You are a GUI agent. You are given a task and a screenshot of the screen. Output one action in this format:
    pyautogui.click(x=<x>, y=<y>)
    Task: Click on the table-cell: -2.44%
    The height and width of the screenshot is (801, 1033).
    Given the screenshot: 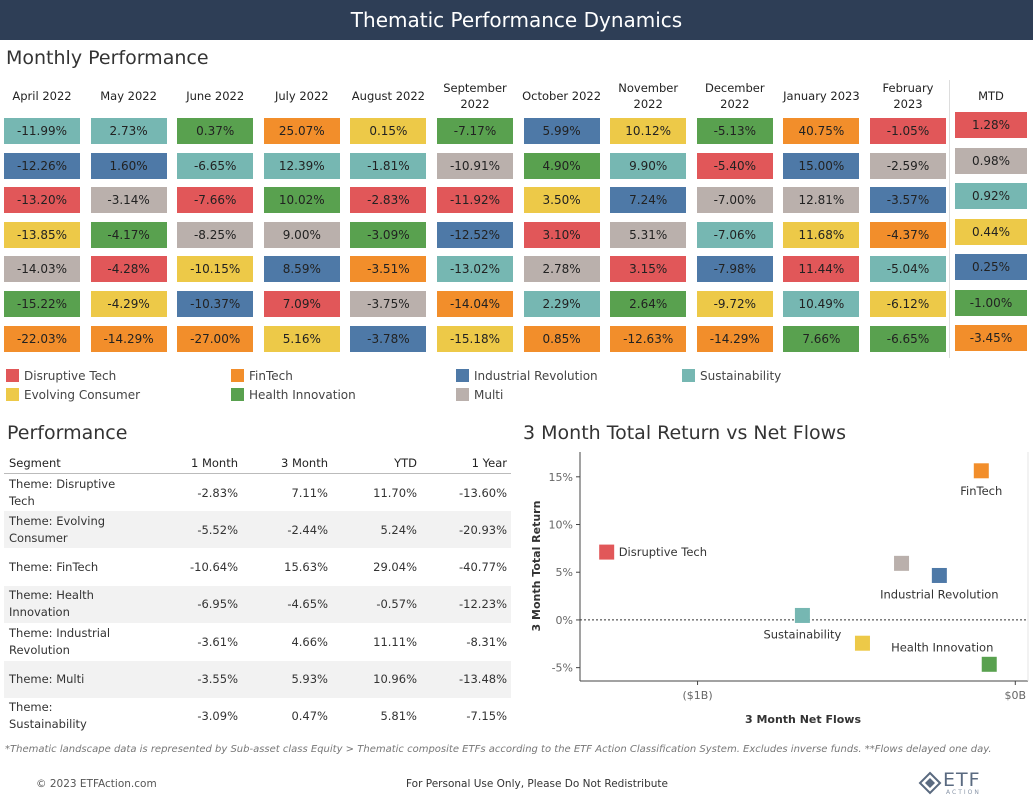 What is the action you would take?
    pyautogui.click(x=307, y=529)
    